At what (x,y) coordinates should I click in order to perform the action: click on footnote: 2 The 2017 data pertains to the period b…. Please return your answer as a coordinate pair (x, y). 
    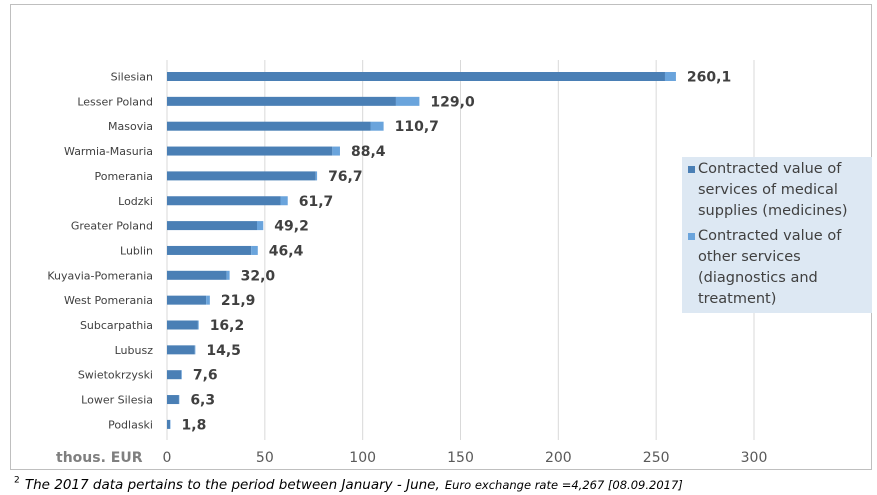
    Looking at the image, I should click on (444, 484).